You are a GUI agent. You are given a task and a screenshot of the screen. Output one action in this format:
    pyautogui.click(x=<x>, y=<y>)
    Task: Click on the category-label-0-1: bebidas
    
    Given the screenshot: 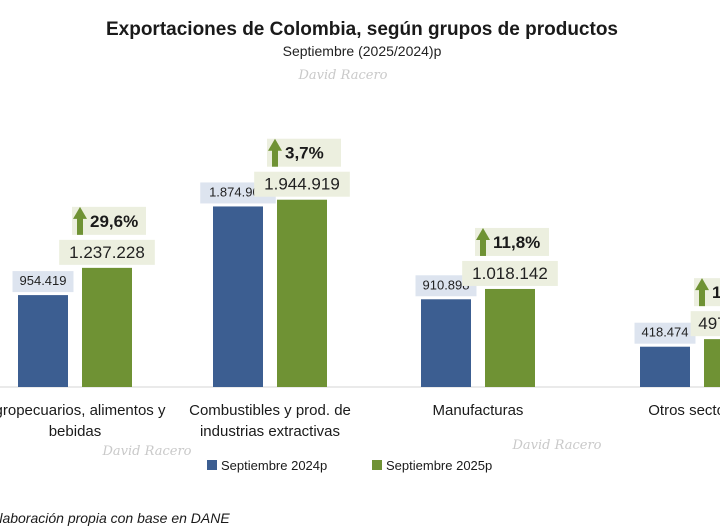 What is the action you would take?
    pyautogui.click(x=75, y=431)
    